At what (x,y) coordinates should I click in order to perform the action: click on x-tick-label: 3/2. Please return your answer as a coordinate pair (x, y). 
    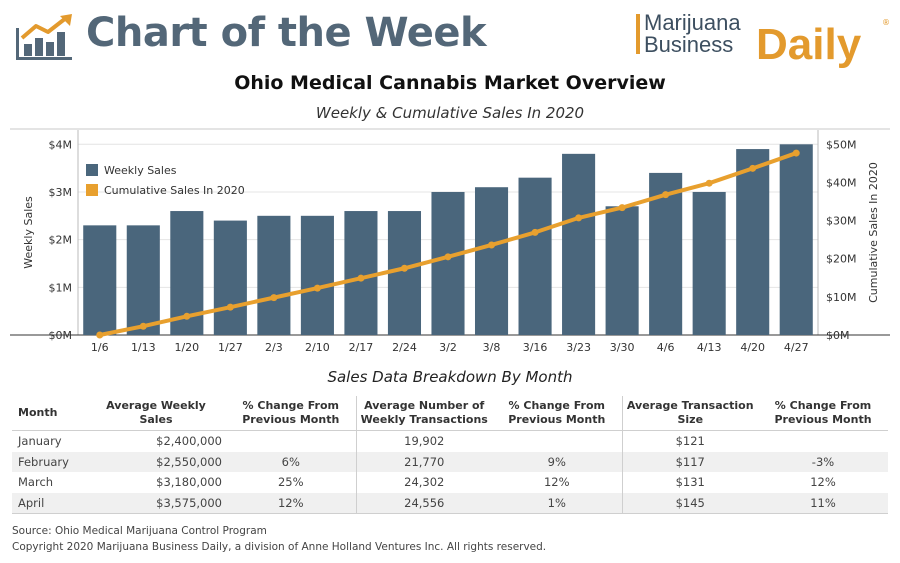
    Looking at the image, I should click on (448, 347).